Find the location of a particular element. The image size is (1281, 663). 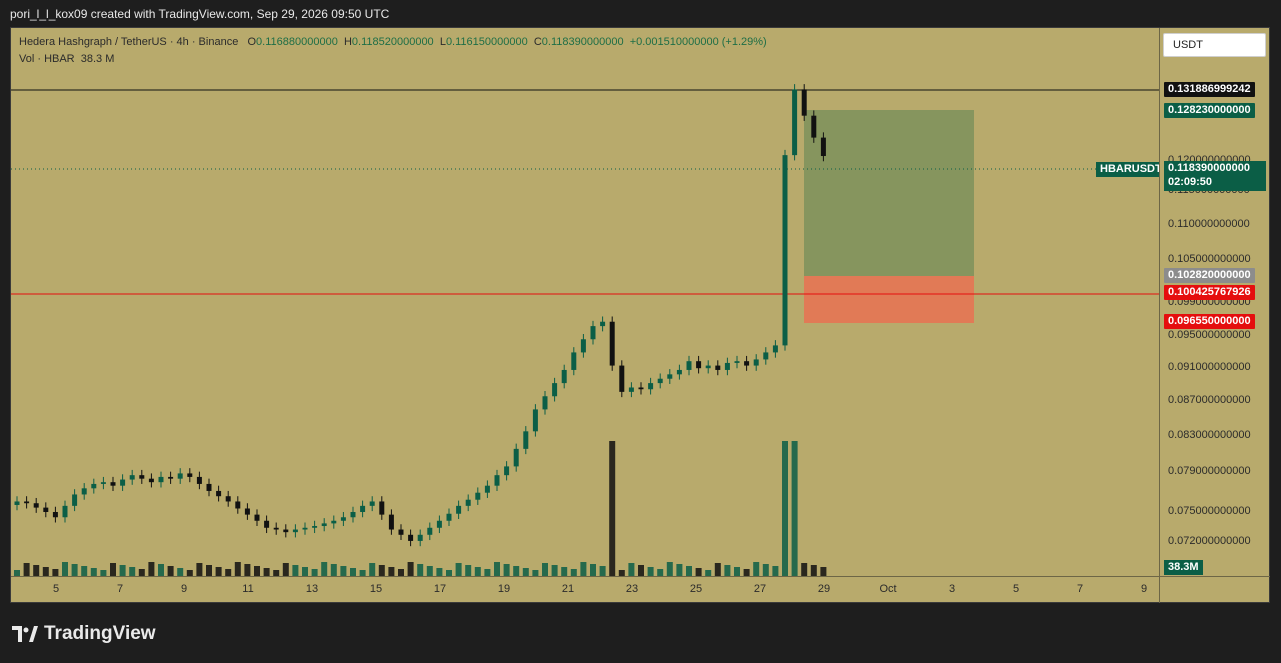

date-label: 3 is located at coordinates (952, 589).